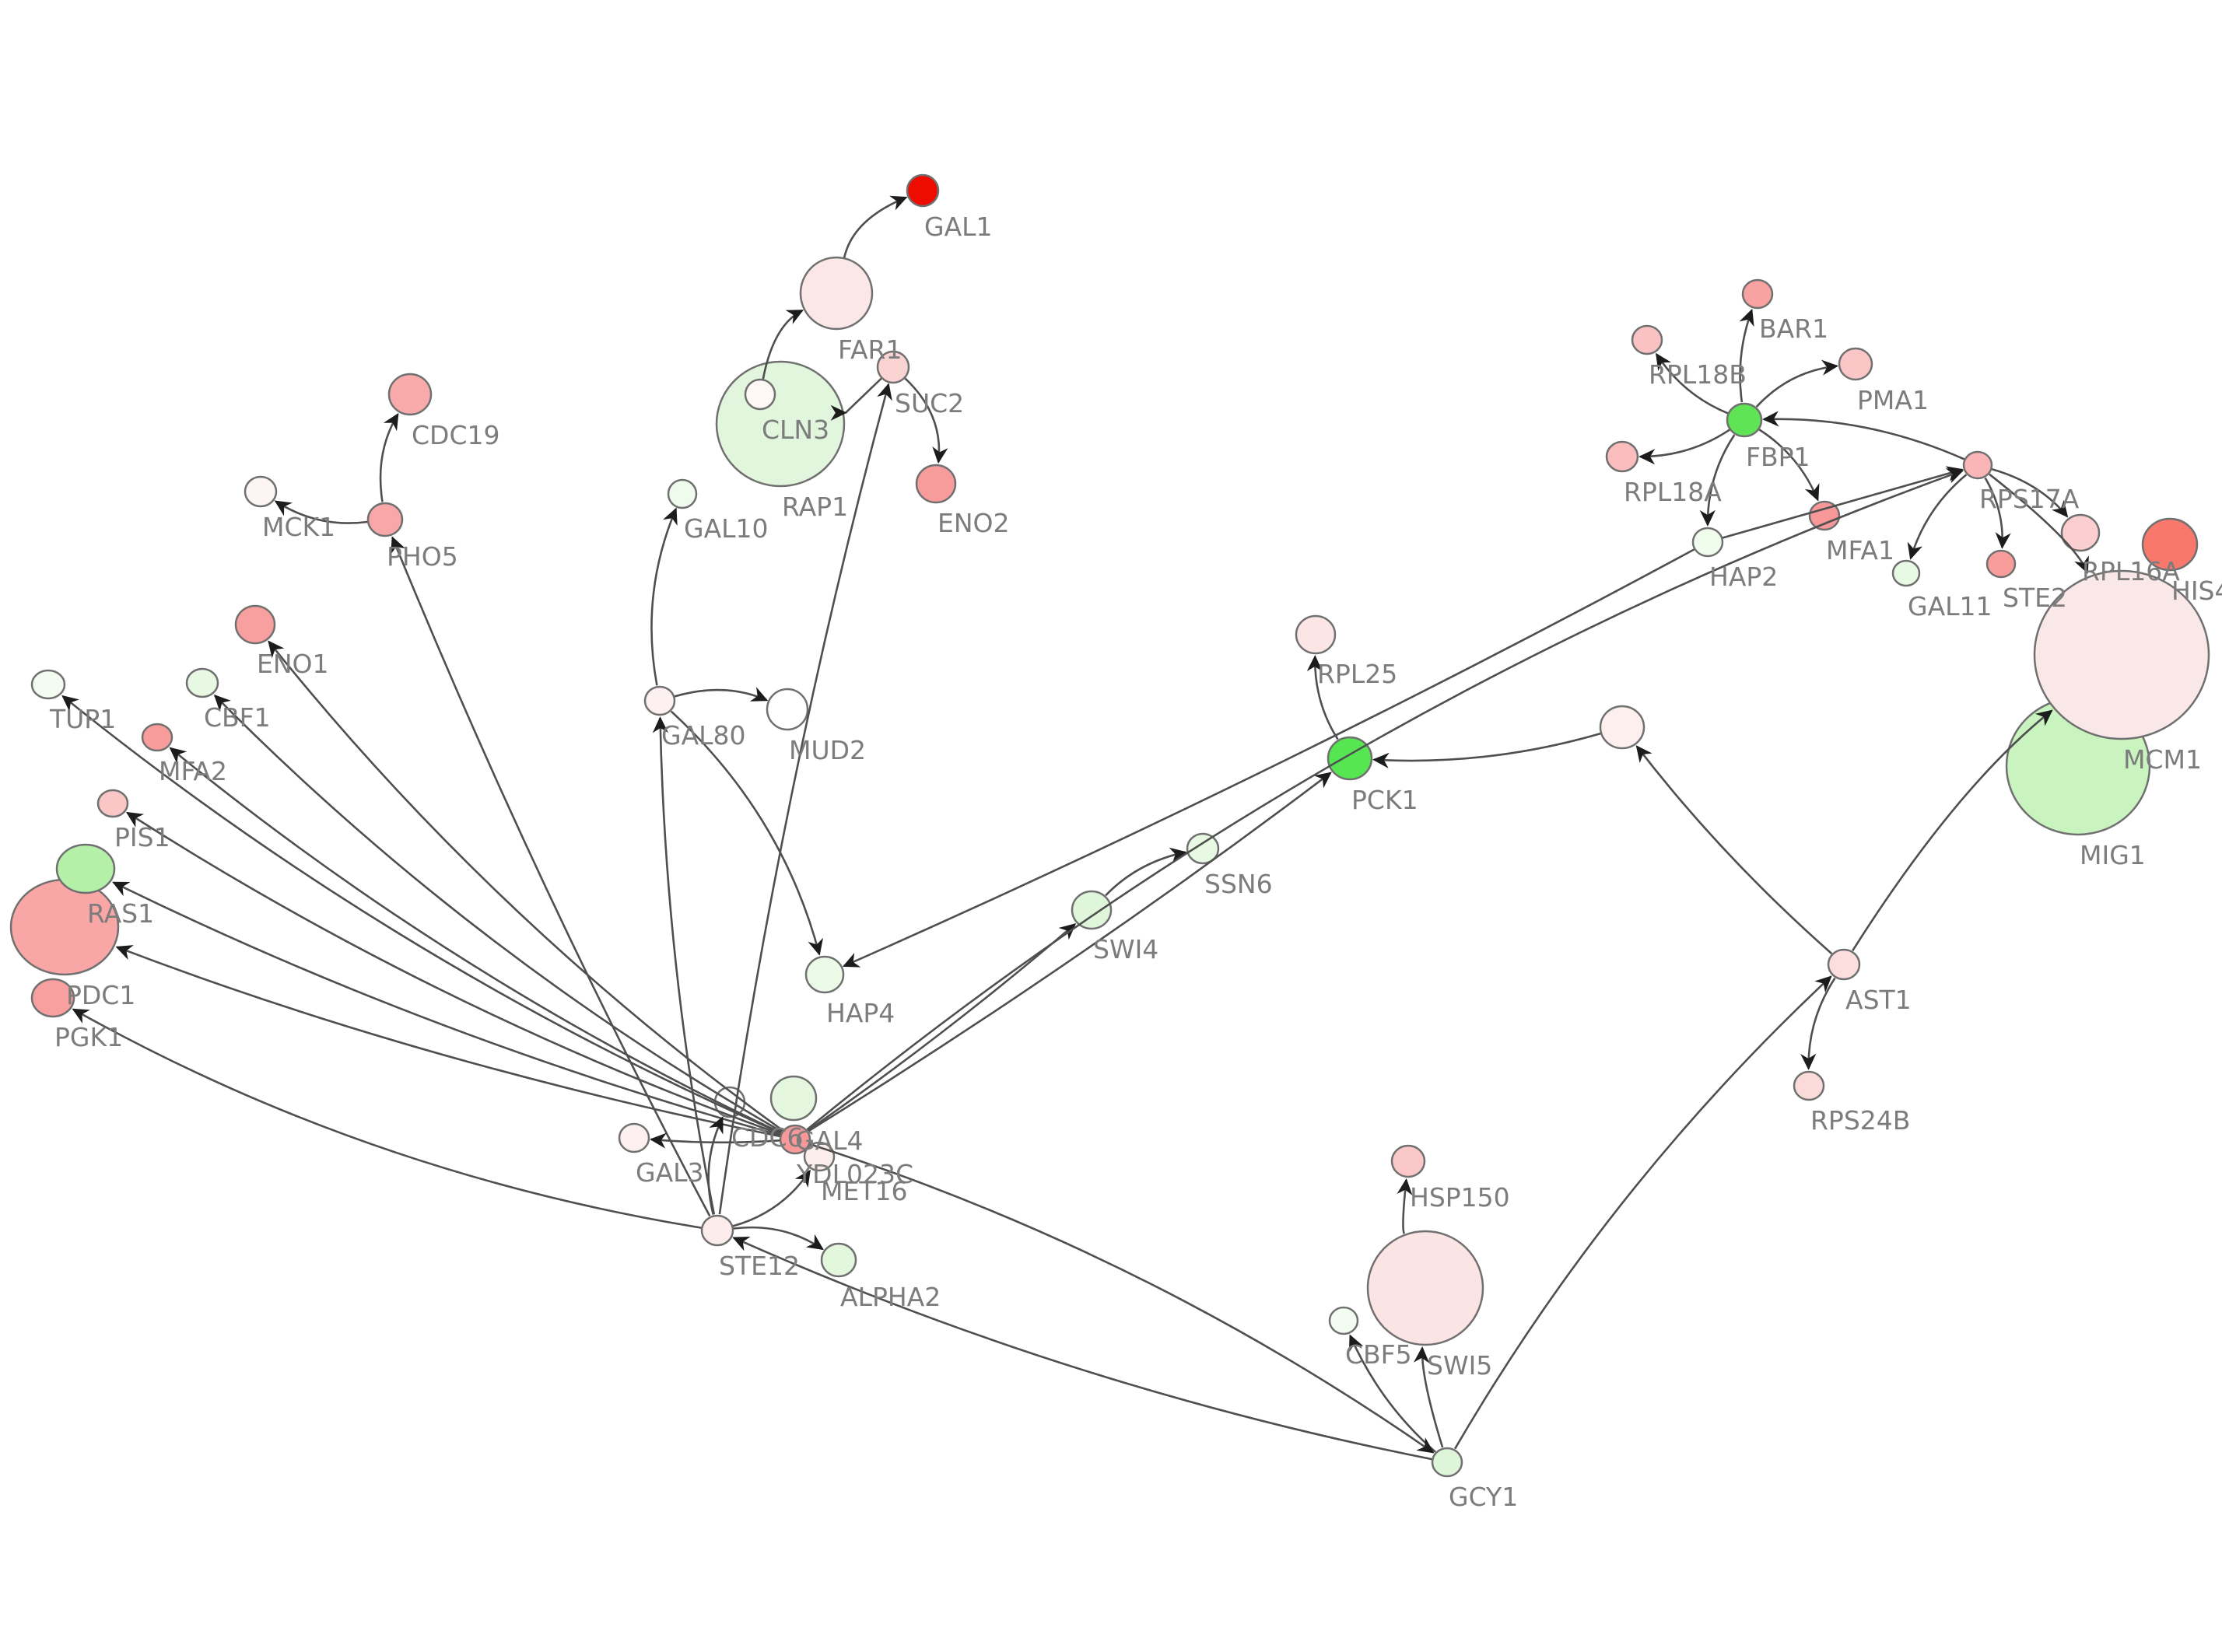  What do you see at coordinates (1707, 542) in the screenshot?
I see `node-hap2` at bounding box center [1707, 542].